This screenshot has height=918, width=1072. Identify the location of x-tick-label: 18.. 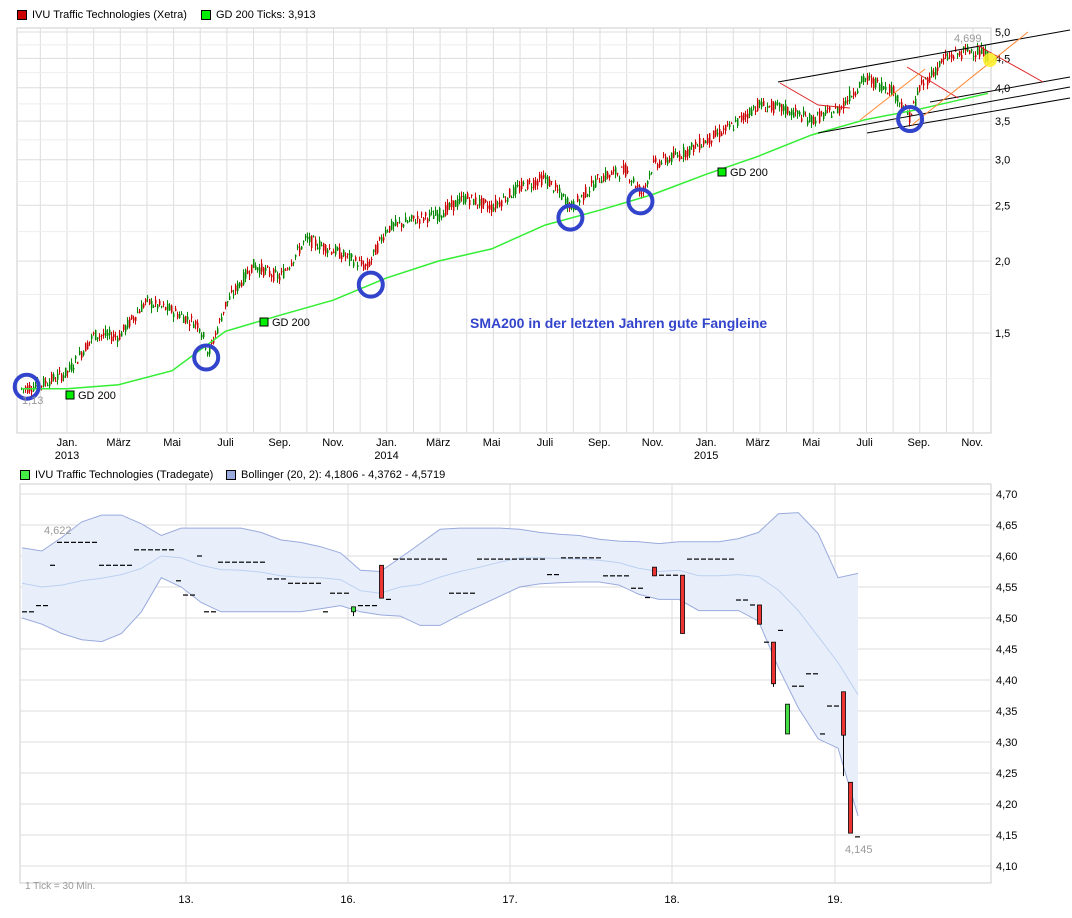
(671, 900).